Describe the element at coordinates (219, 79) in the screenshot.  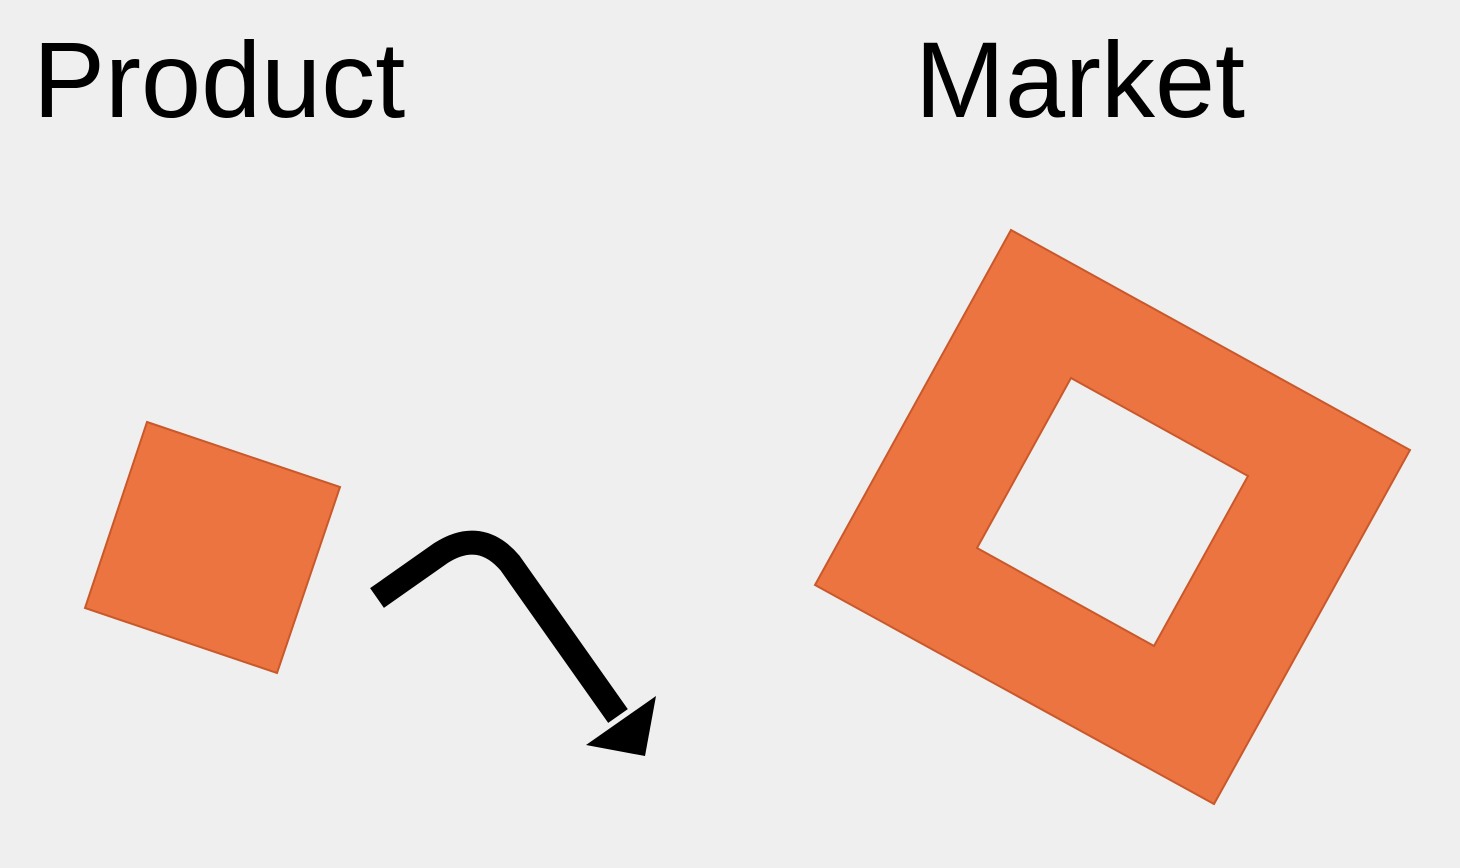
I see `product-label: Product` at that location.